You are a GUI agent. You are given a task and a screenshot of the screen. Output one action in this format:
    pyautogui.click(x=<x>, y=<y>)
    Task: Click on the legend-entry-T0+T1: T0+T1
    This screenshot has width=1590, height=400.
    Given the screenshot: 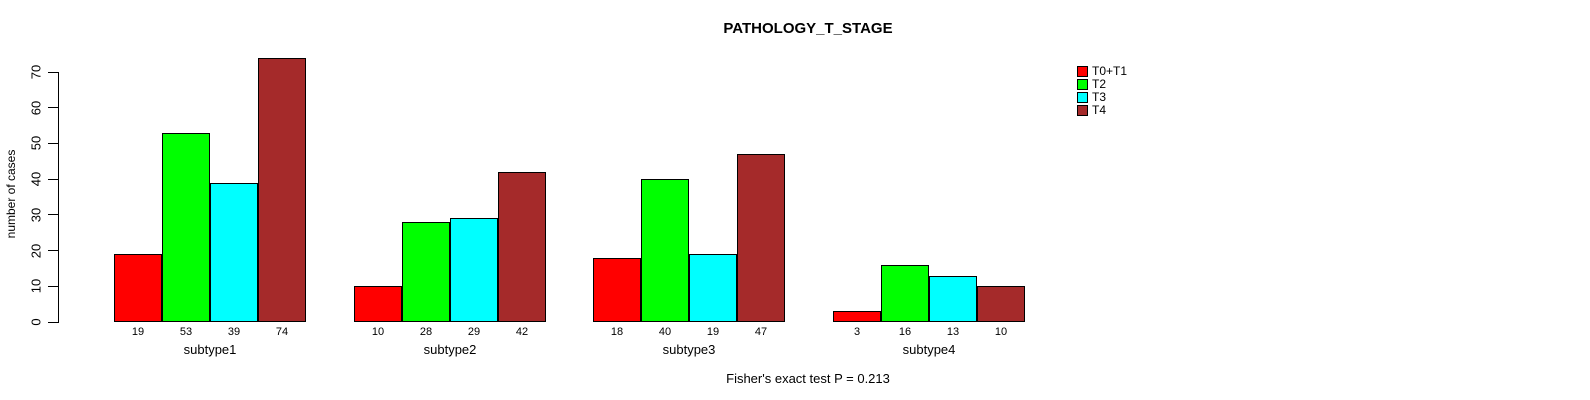 What is the action you would take?
    pyautogui.click(x=1102, y=71)
    